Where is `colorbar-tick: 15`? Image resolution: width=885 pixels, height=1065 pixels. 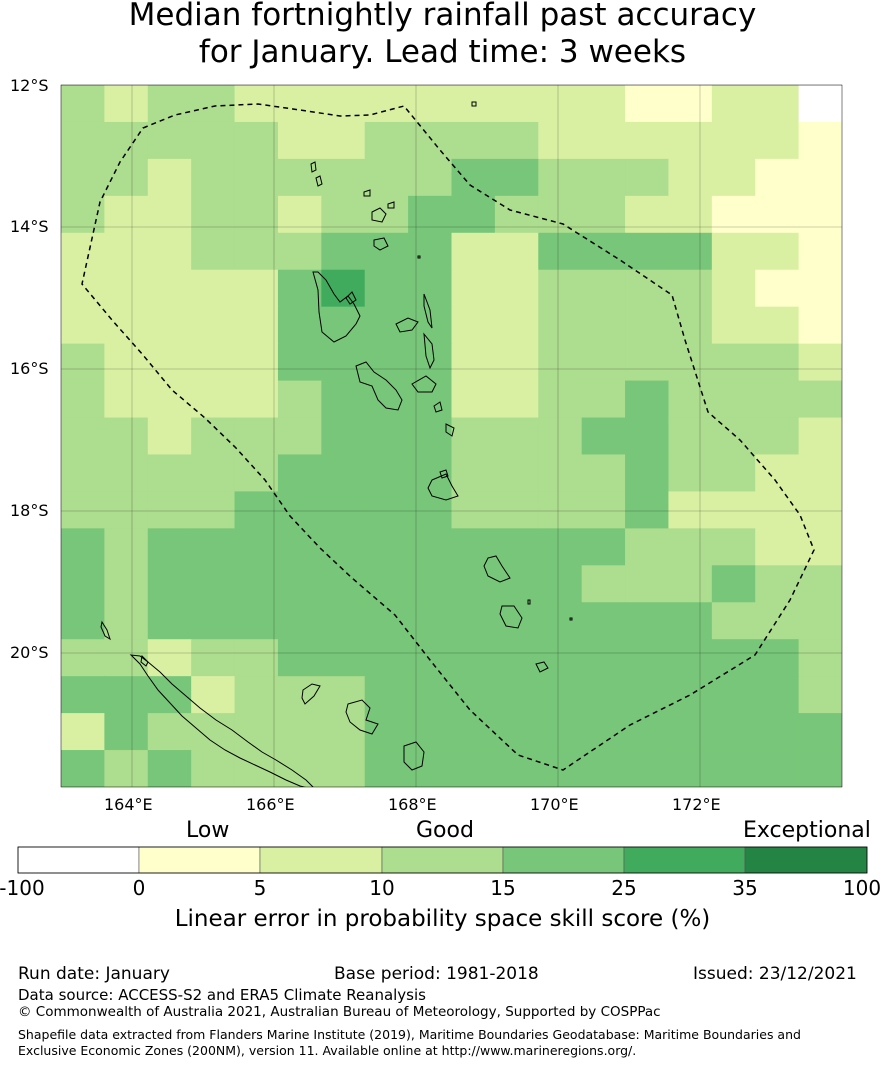 colorbar-tick: 15 is located at coordinates (503, 888).